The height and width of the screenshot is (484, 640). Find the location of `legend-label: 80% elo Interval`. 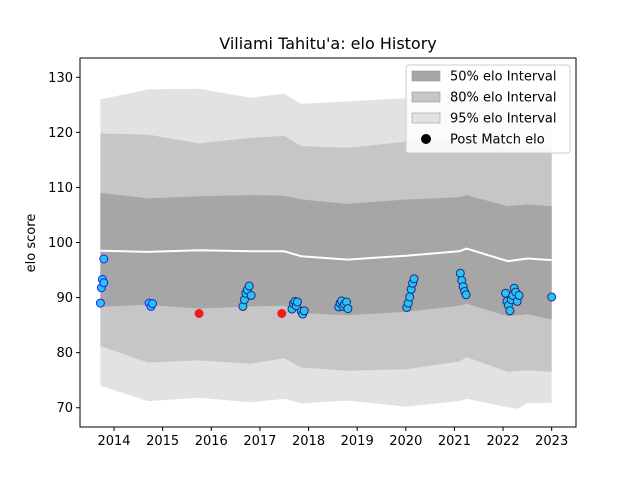

legend-label: 80% elo Interval is located at coordinates (503, 98).